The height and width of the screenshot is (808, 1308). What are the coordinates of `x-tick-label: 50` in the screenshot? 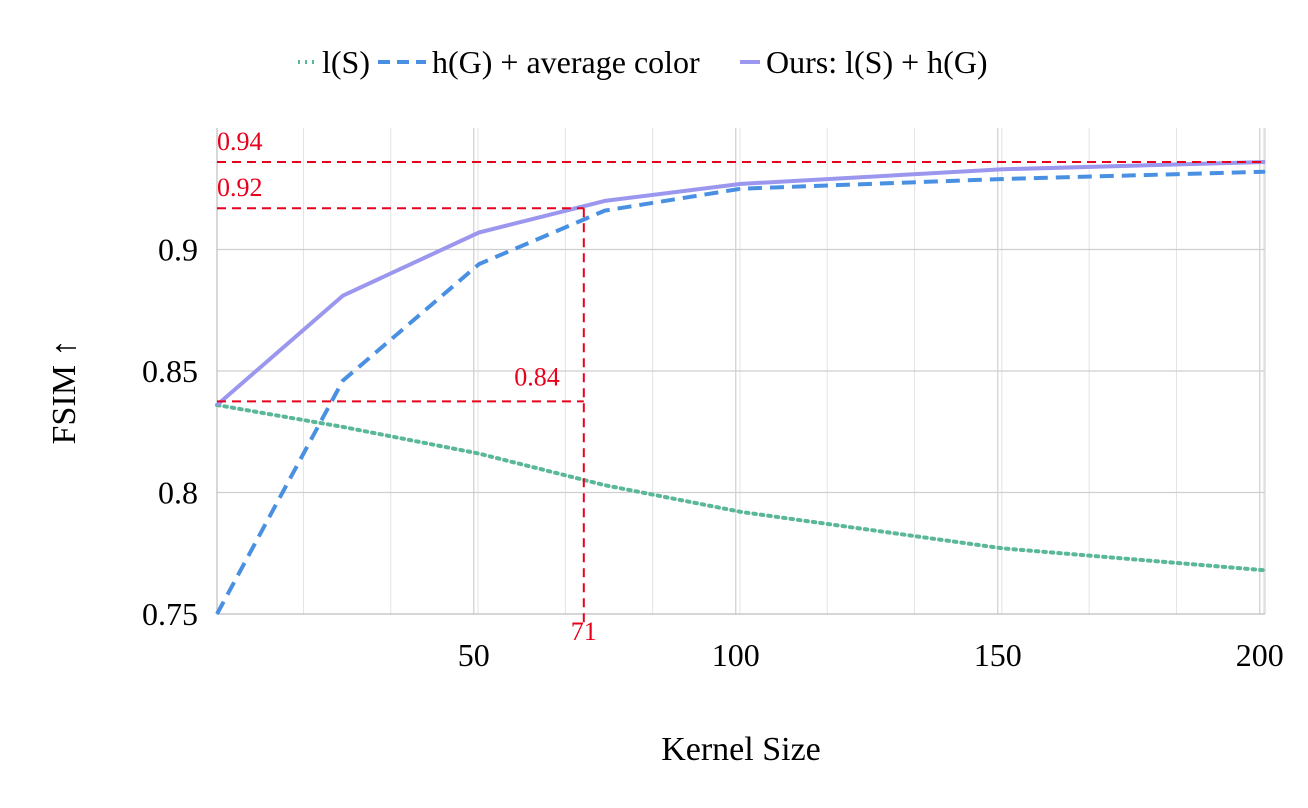 It's located at (474, 655).